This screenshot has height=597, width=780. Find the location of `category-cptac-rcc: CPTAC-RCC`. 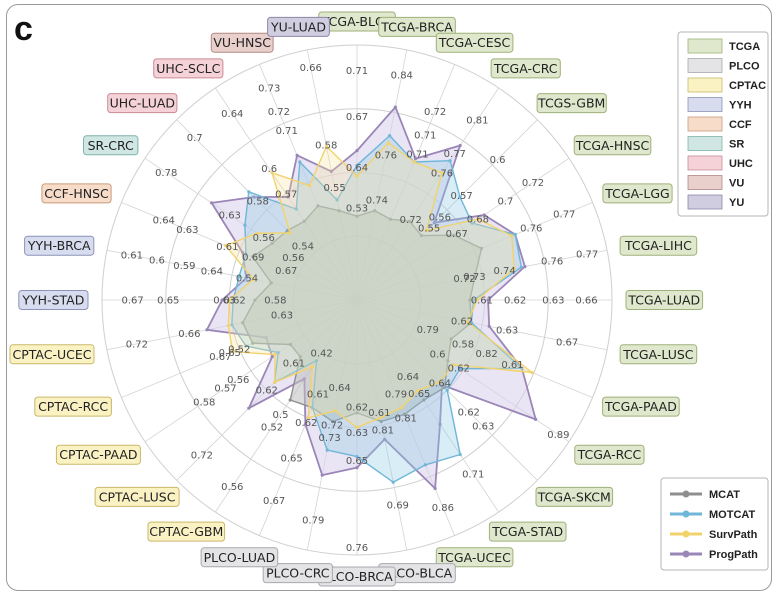

category-cptac-rcc: CPTAC-RCC is located at coordinates (73, 406).